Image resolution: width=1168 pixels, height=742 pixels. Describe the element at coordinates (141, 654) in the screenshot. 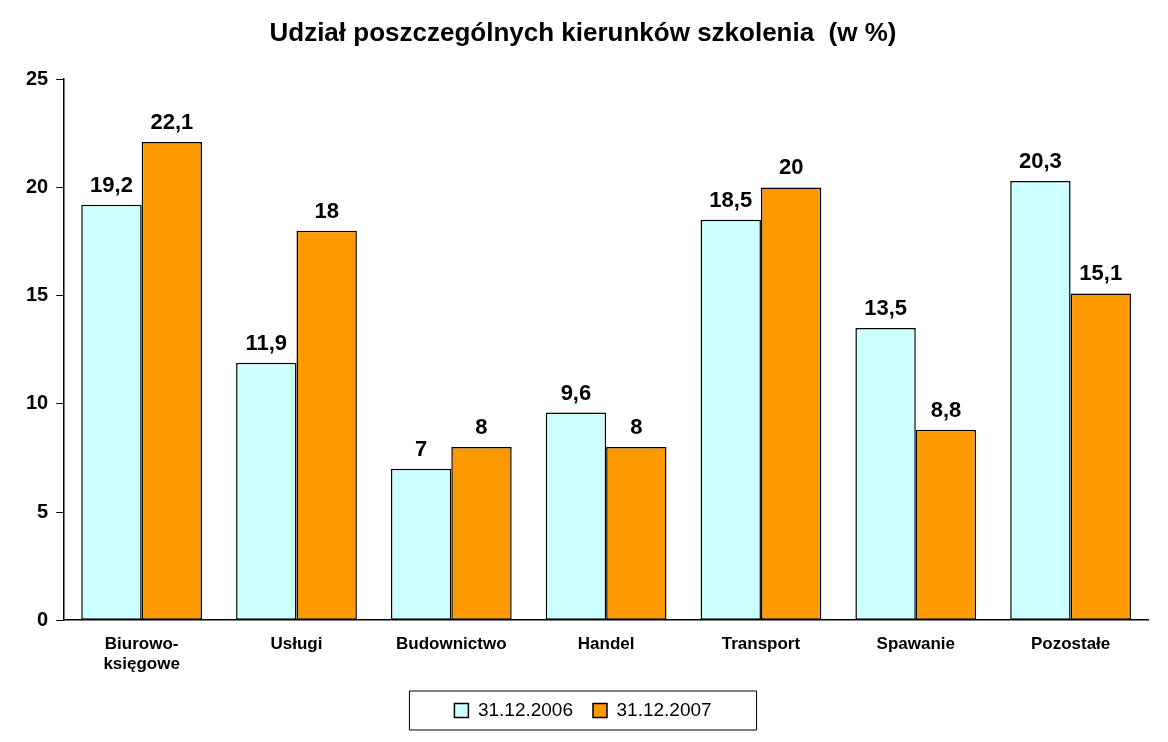

I see `x-tick-label: Biurowo-księgowe` at that location.